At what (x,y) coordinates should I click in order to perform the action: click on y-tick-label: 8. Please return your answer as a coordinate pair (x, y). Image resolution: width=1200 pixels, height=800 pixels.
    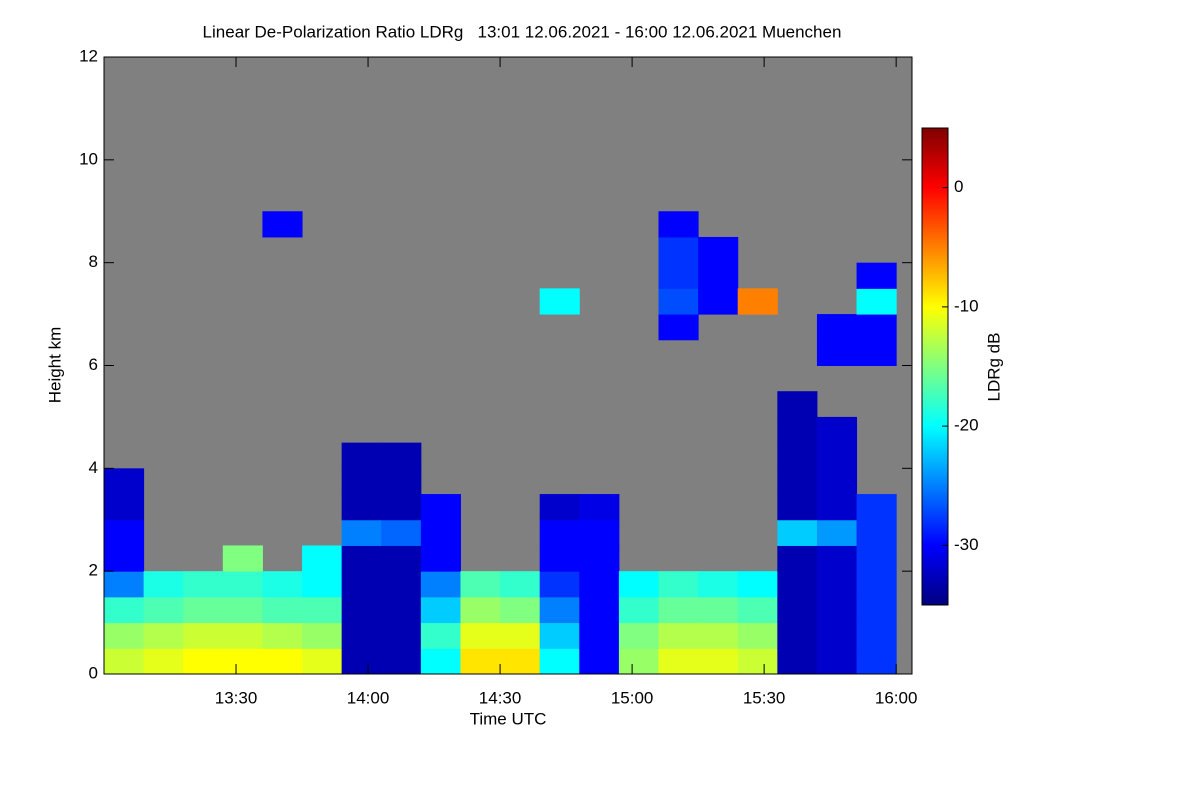
    Looking at the image, I should click on (93, 261).